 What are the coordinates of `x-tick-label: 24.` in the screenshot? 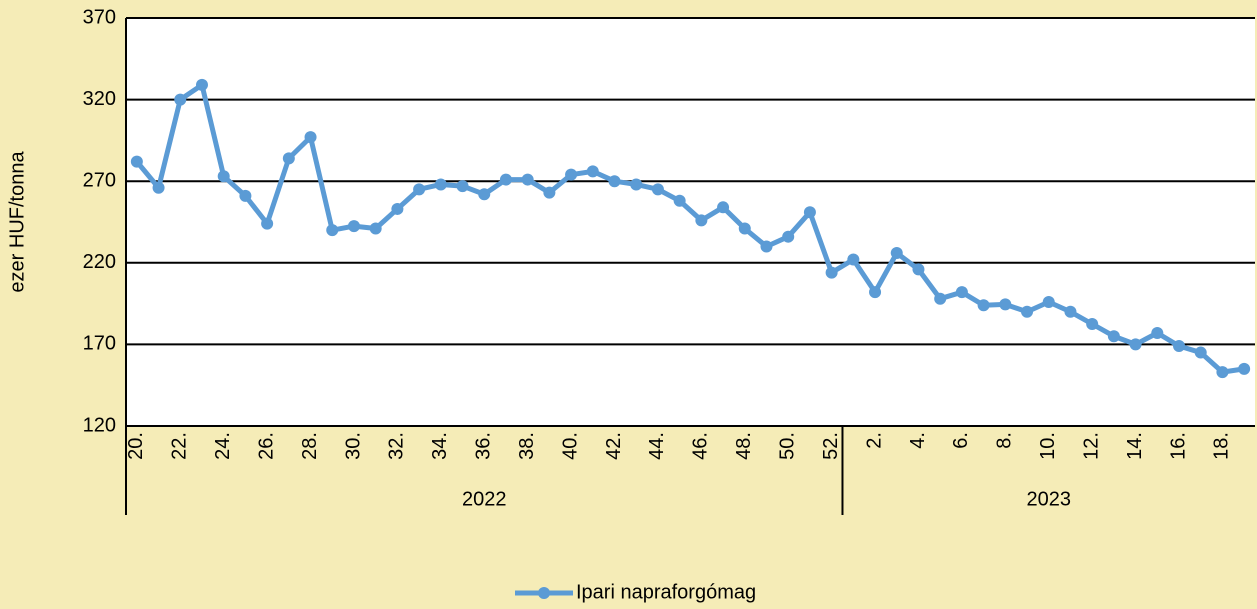 It's located at (223, 446).